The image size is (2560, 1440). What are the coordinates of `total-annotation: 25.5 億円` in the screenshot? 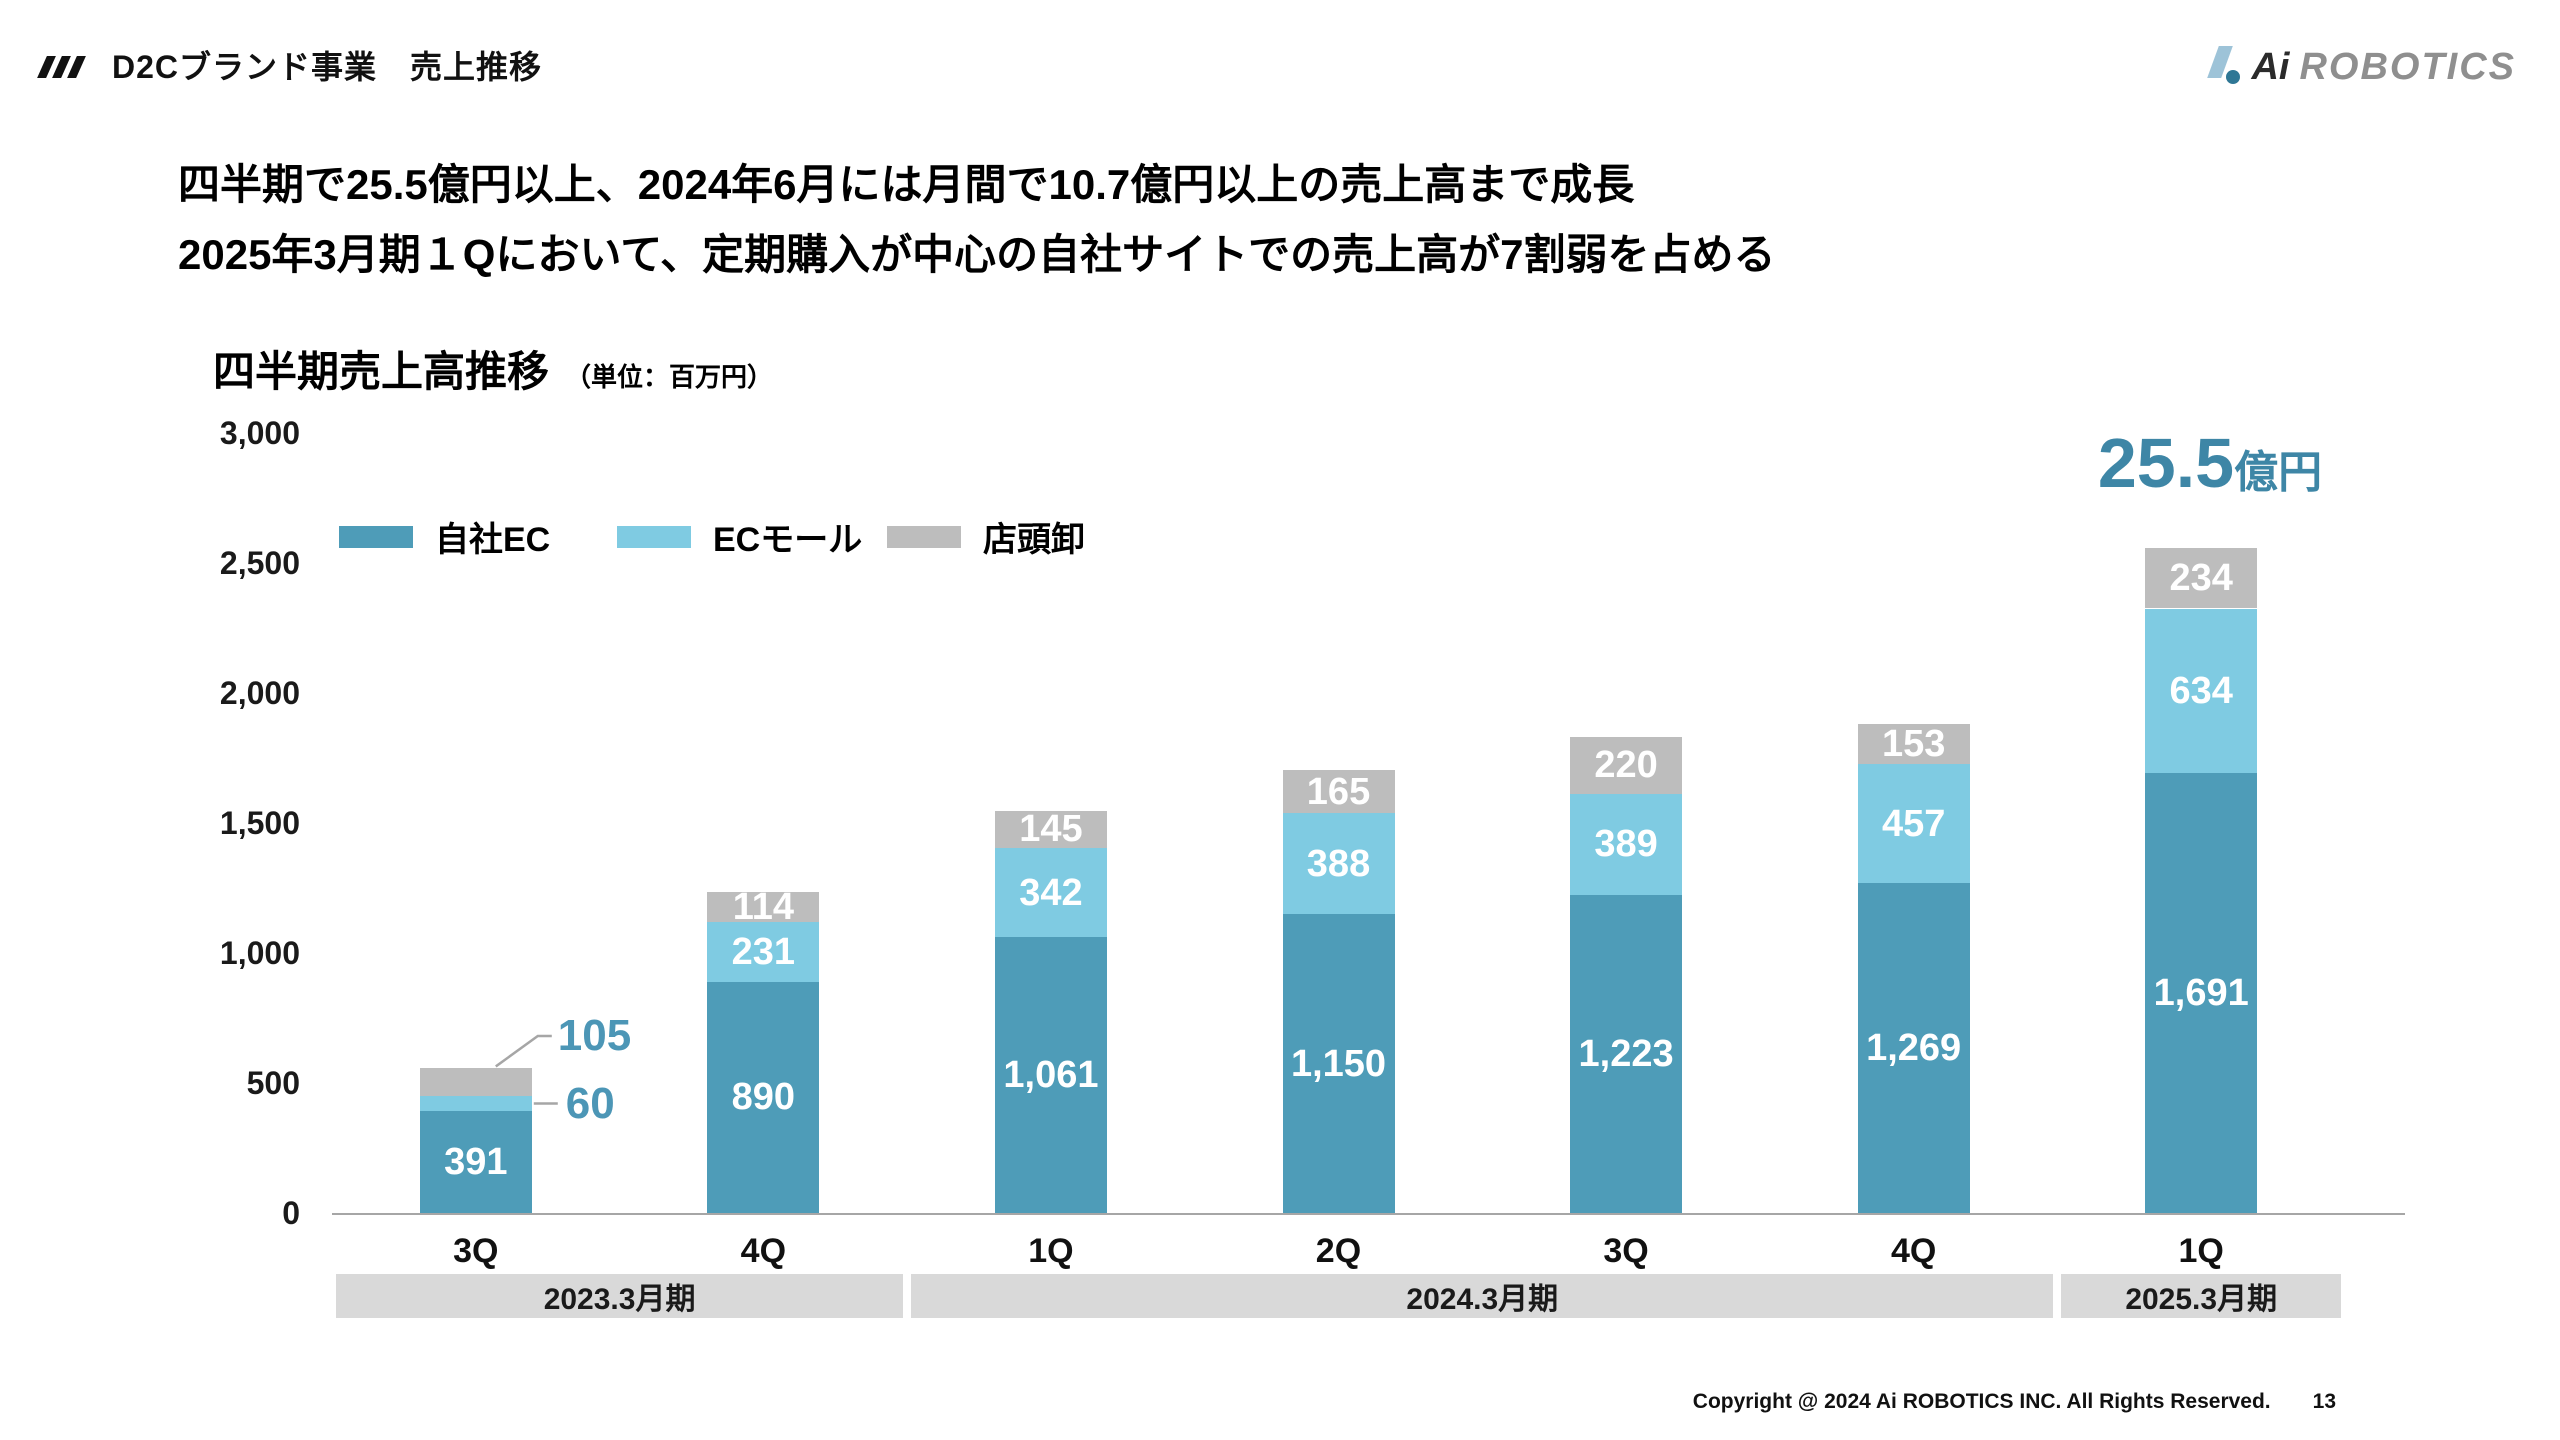 It's located at (2210, 463).